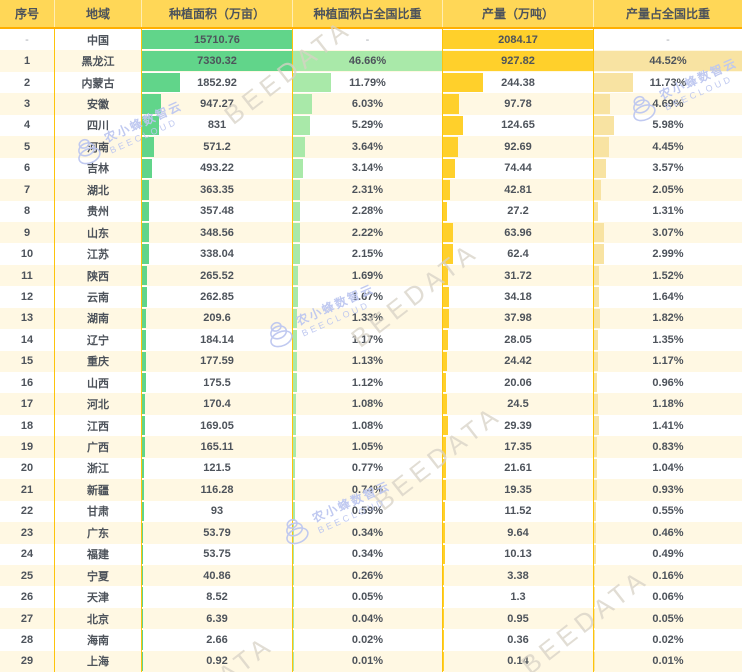  Describe the element at coordinates (668, 318) in the screenshot. I see `cell-output-share: 1.82%` at that location.